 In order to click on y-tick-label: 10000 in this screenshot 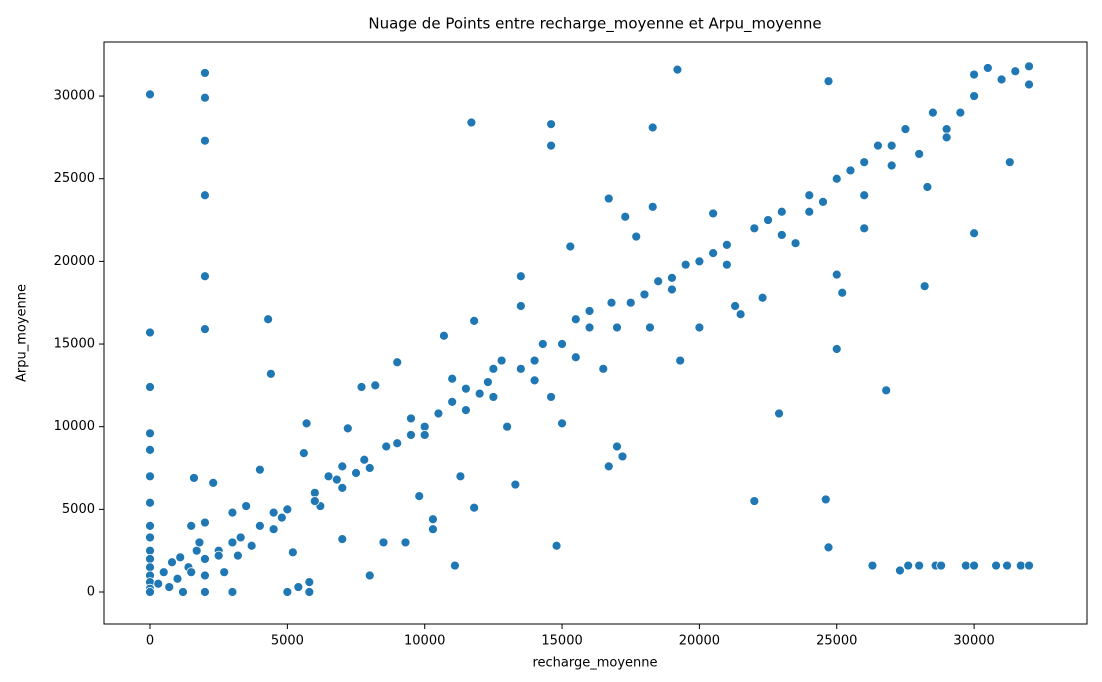, I will do `click(74, 426)`.